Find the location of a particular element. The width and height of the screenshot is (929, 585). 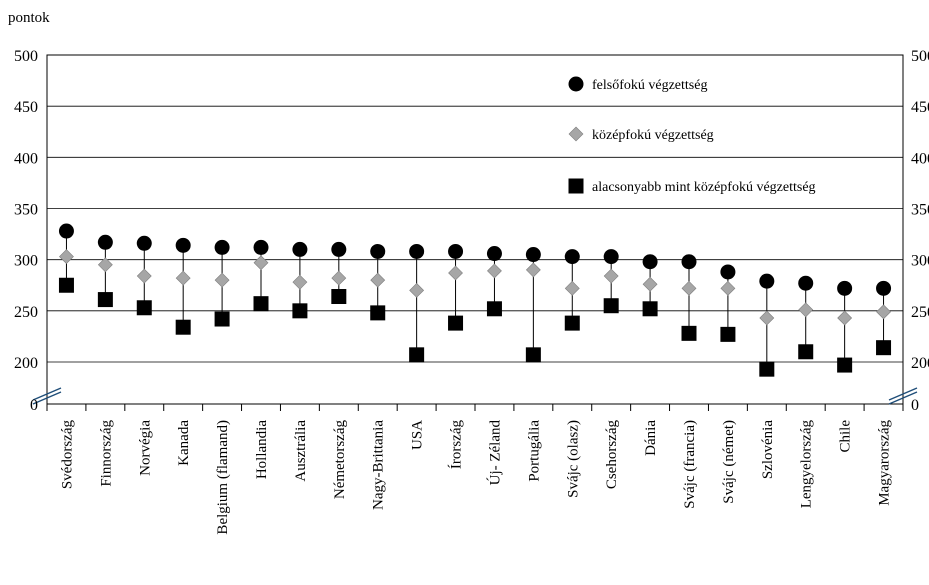

x-label-19: Lengyelország is located at coordinates (807, 464).